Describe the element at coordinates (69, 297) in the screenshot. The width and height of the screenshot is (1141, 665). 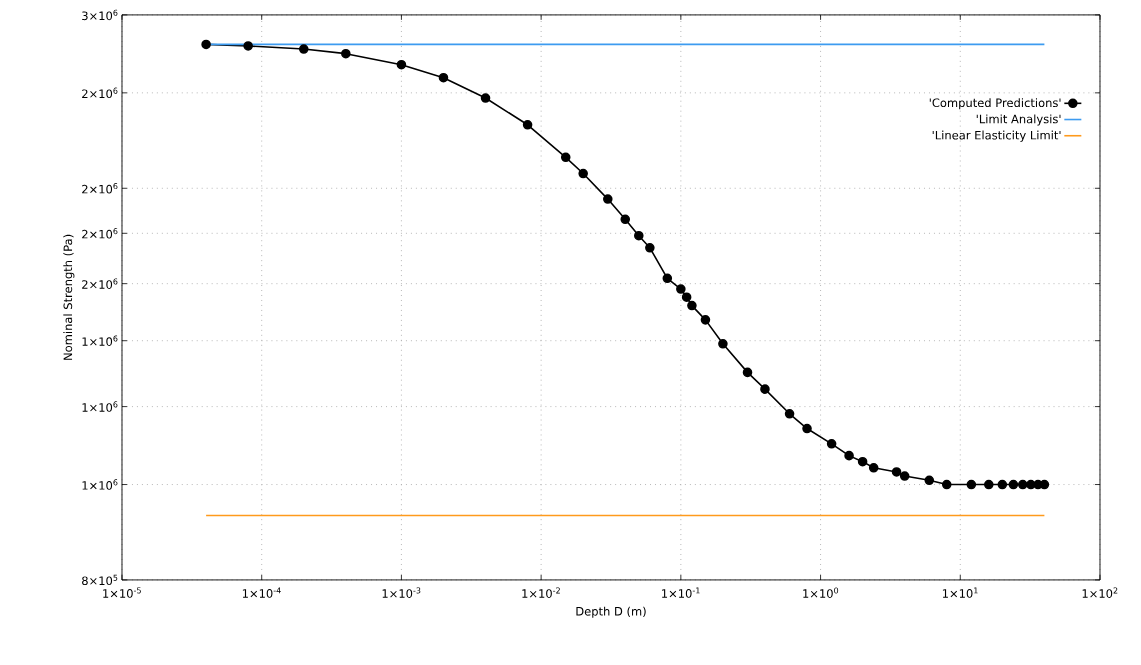
I see `y-axis-title: Nominal Strength (Pa)` at that location.